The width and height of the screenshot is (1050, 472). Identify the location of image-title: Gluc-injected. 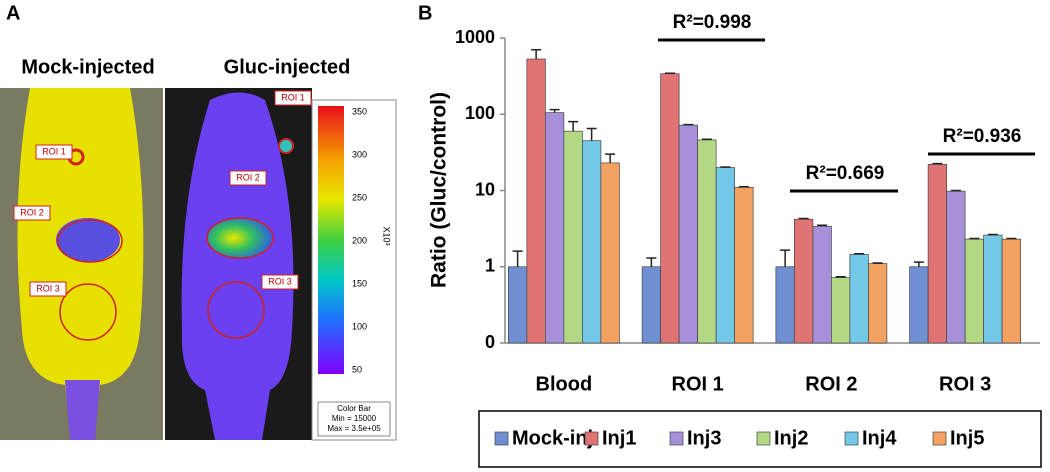
(287, 67).